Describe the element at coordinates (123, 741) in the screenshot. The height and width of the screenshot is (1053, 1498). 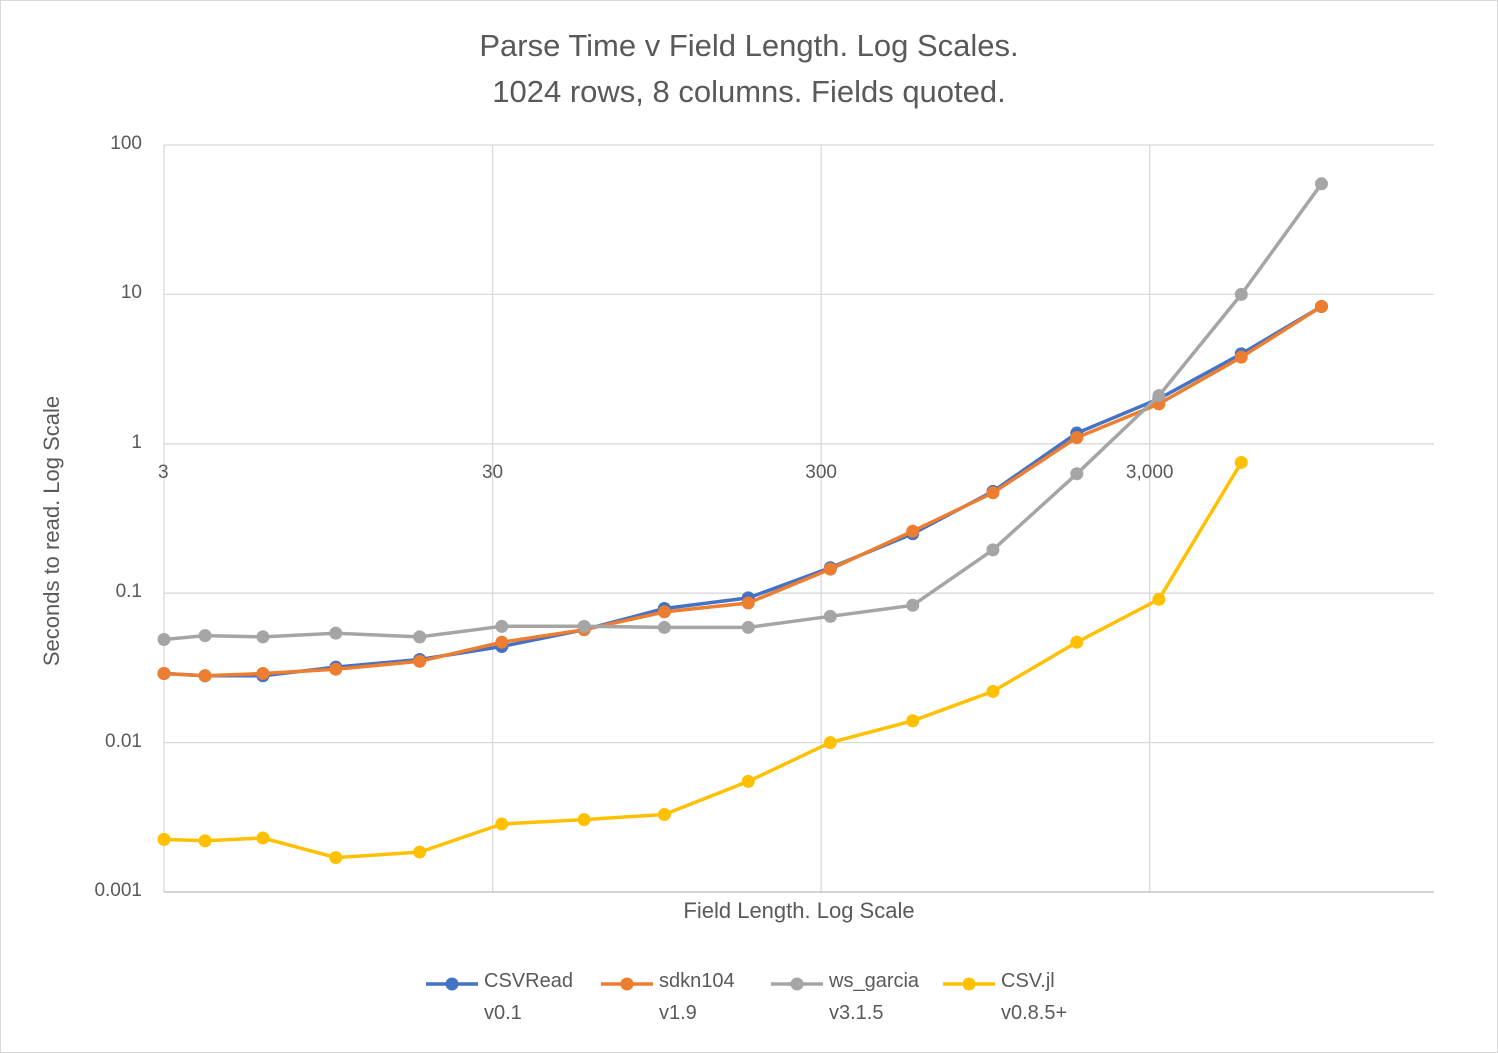
I see `y-tick-label: 0.01` at that location.